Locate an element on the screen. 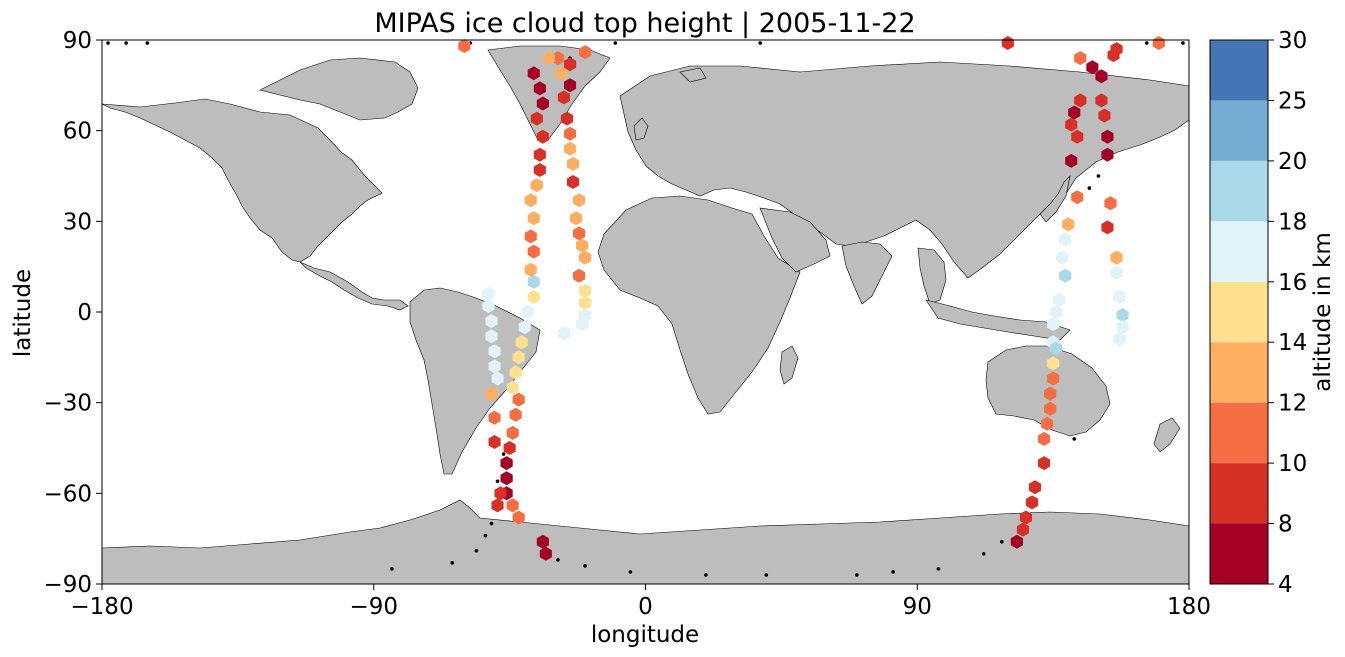 Image resolution: width=1345 pixels, height=657 pixels. colorbar-ticks: 4 8 10 12 14 16 18 20 25 30 is located at coordinates (1287, 313).